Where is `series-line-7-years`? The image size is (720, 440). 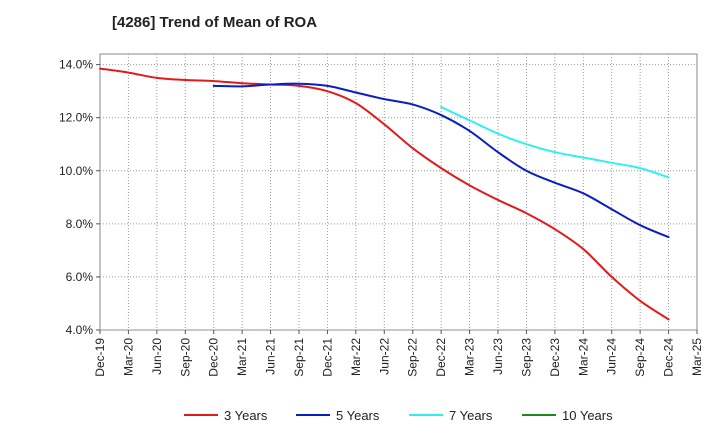 series-line-7-years is located at coordinates (555, 142).